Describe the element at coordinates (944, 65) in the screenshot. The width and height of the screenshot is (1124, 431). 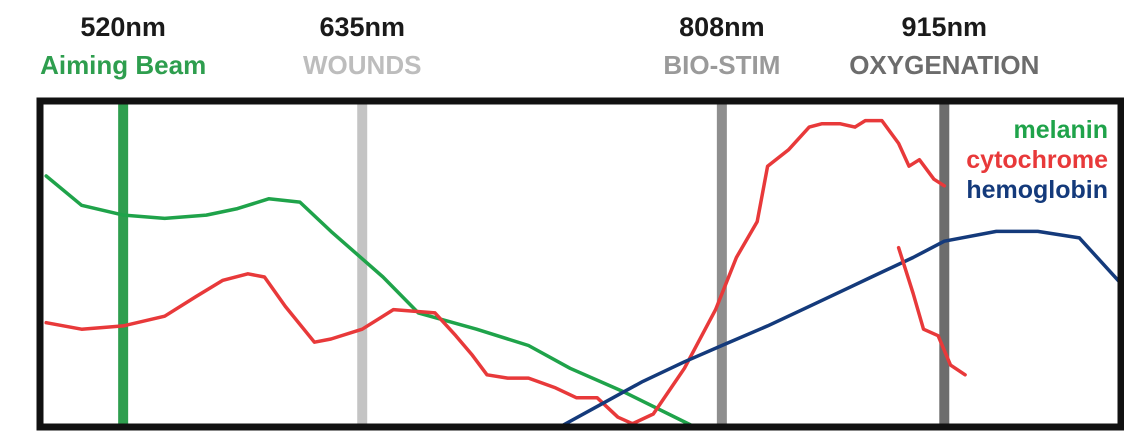
I see `marker-sublabel-915nm: OXYGENATION` at that location.